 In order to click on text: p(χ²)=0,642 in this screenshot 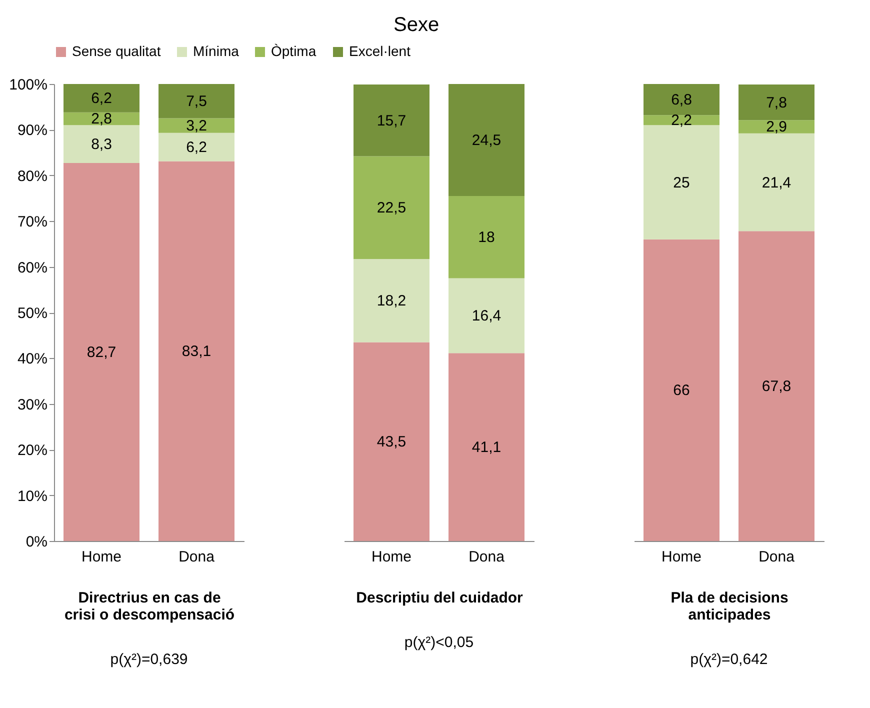, I will do `click(729, 659)`.